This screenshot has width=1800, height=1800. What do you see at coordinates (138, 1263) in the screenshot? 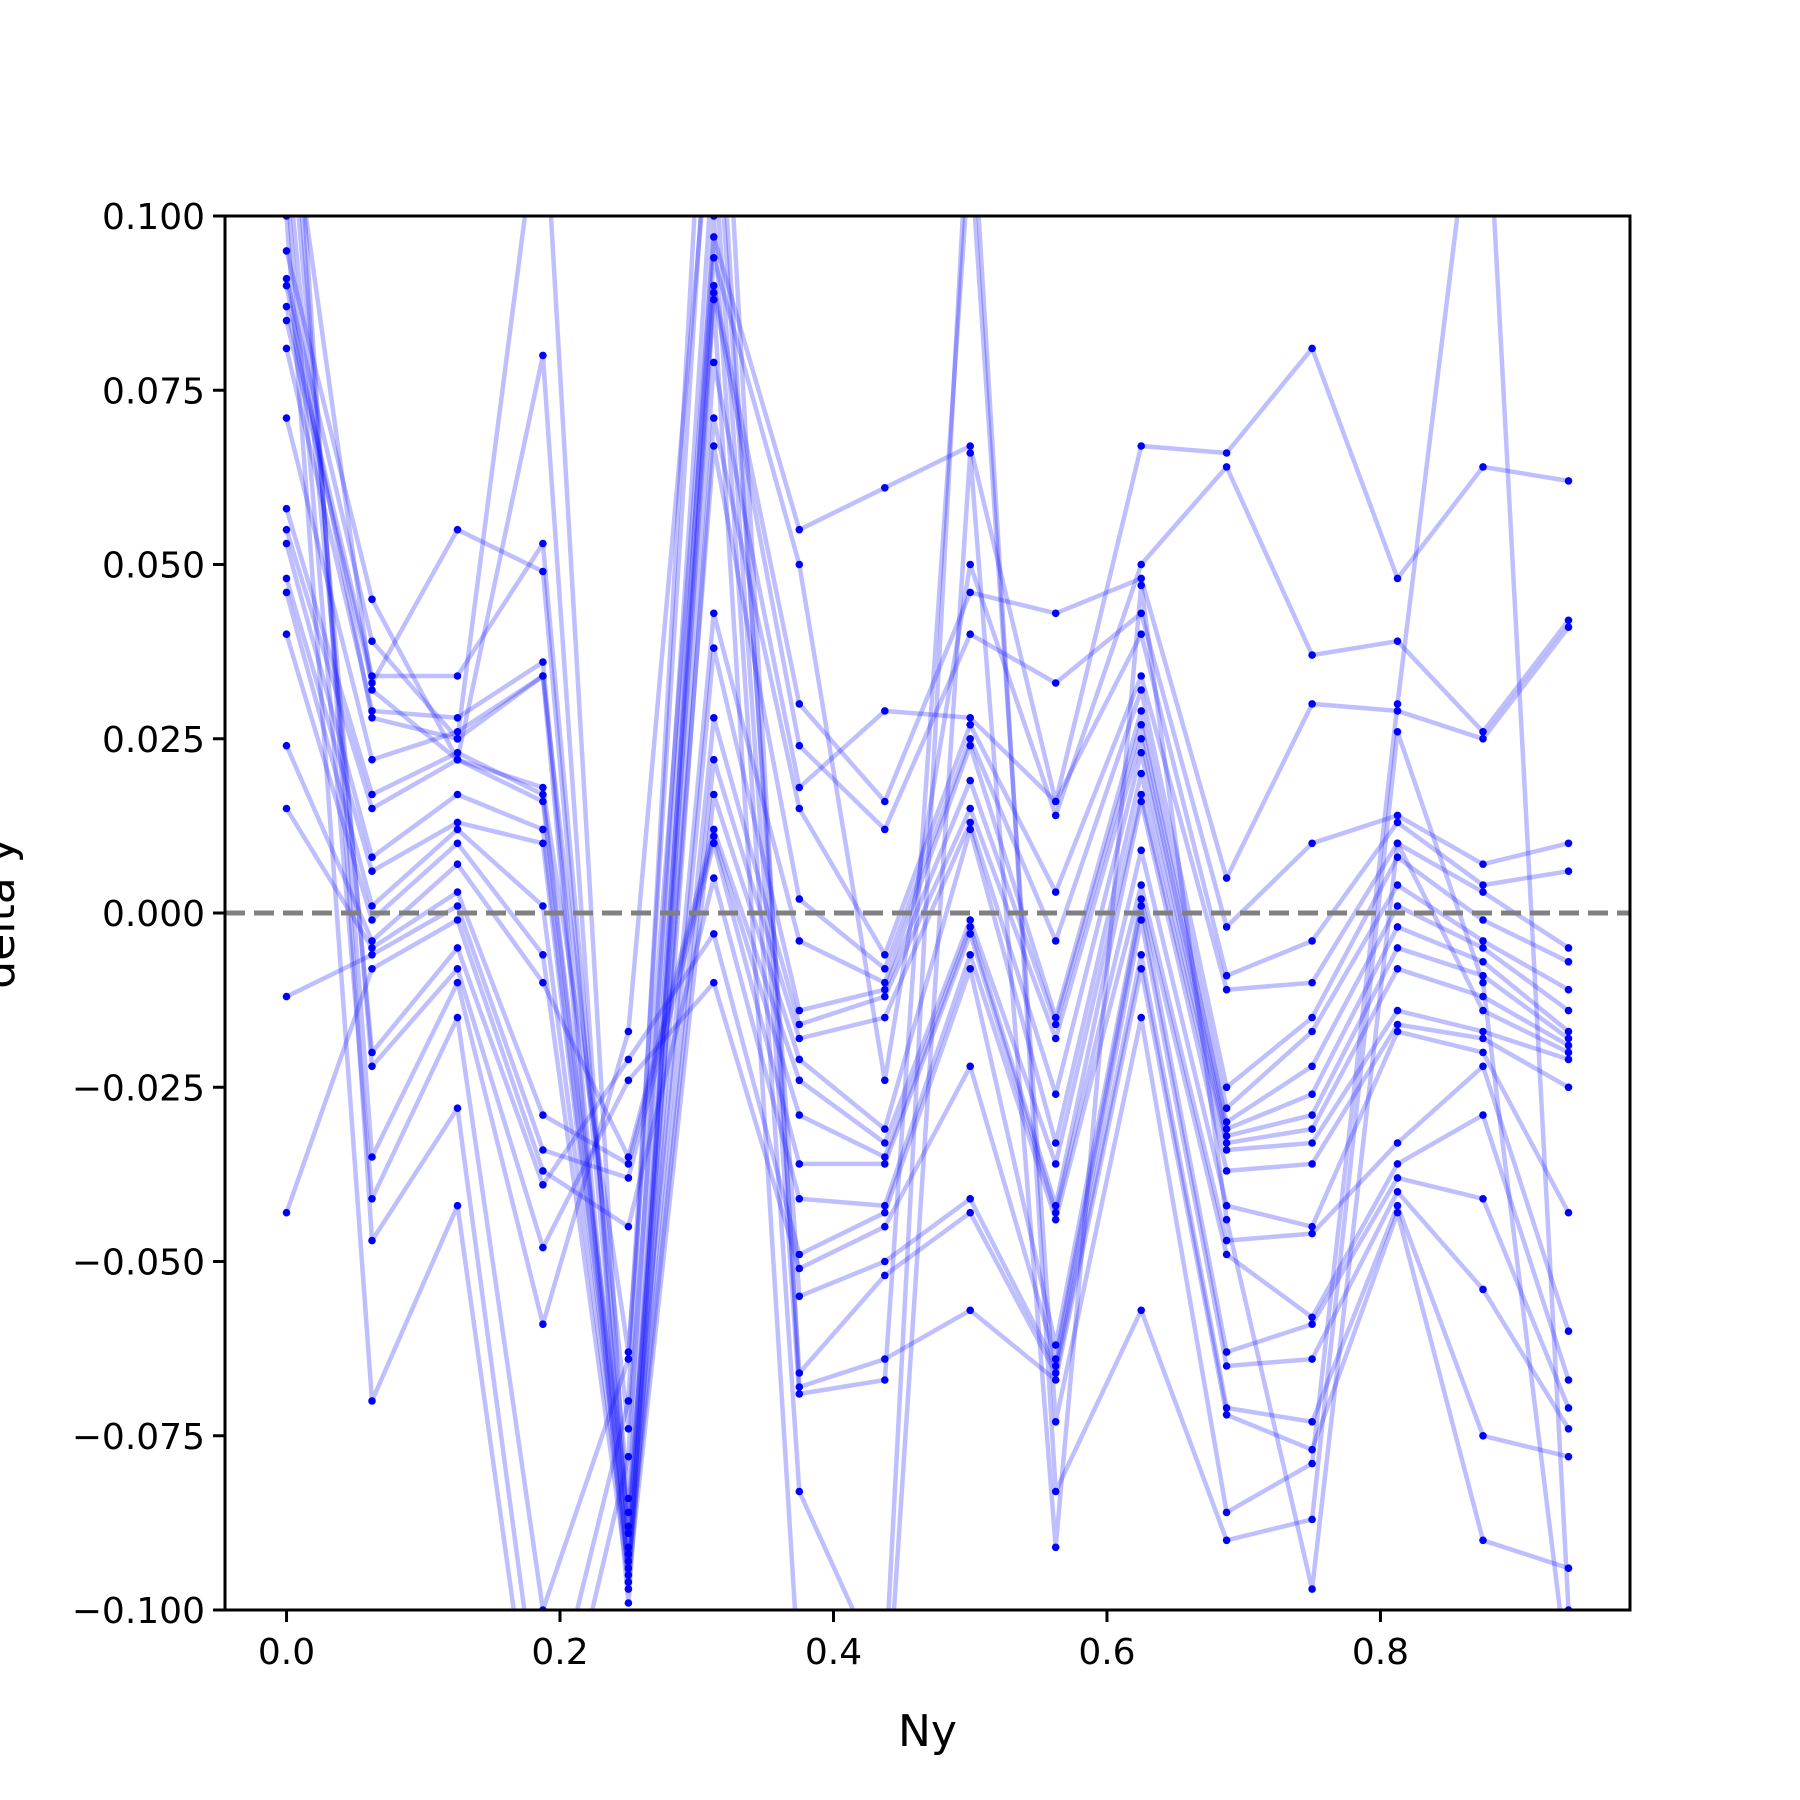
I see `y-tick-label: −0.050` at bounding box center [138, 1263].